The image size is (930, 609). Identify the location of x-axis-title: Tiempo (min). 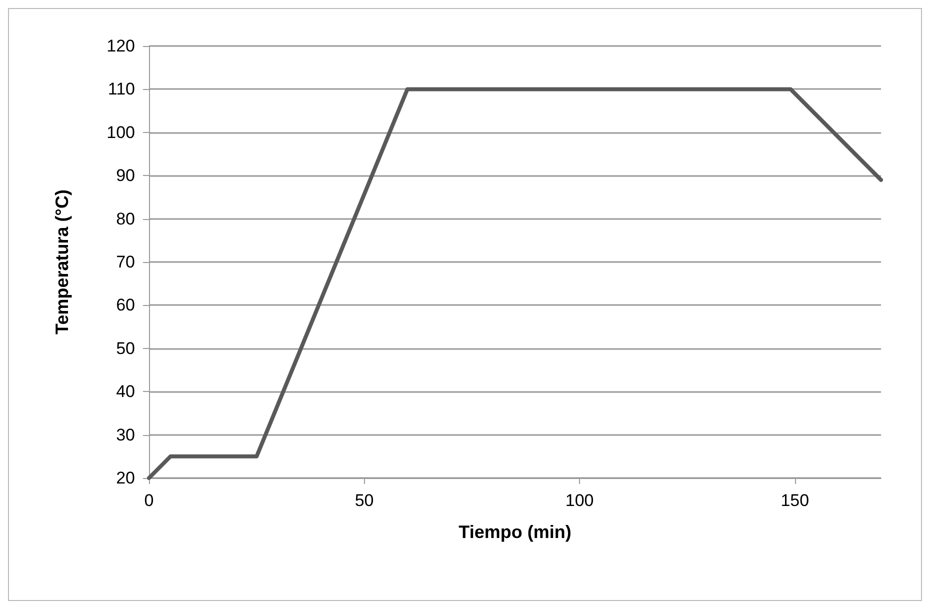
(515, 532).